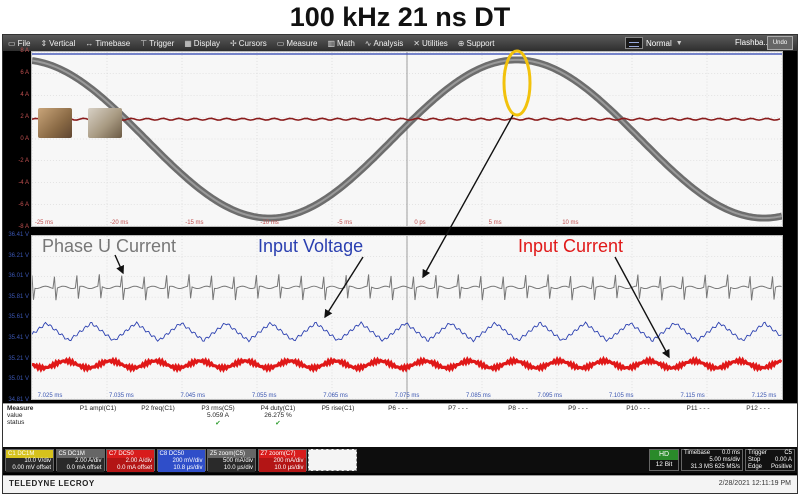  What do you see at coordinates (311, 246) in the screenshot?
I see `input-voltage-label: Input Voltage` at bounding box center [311, 246].